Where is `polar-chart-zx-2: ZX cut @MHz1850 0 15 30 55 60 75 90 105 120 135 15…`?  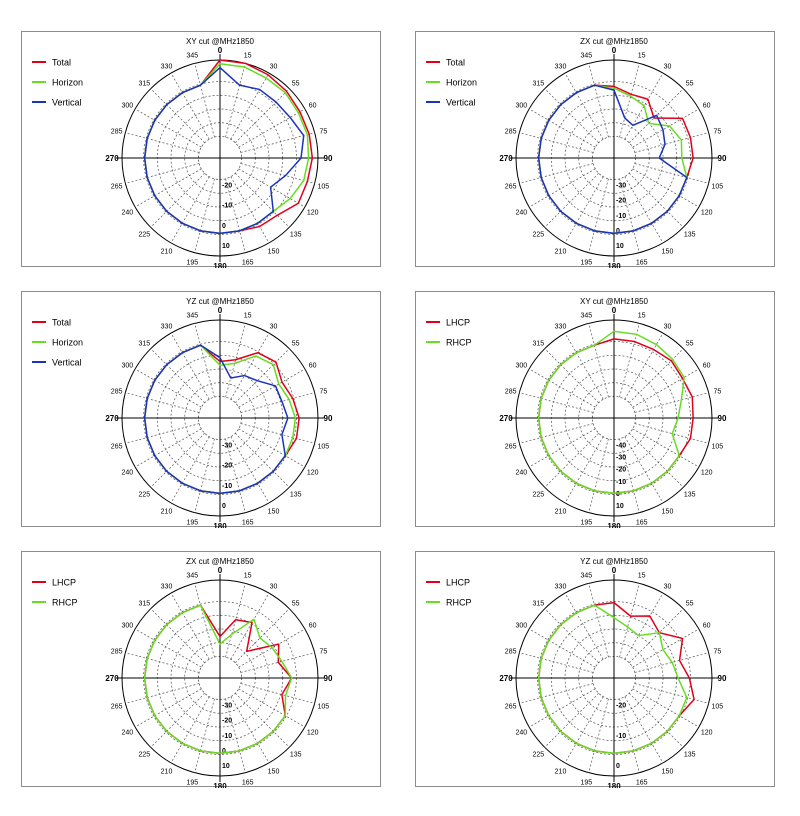
polar-chart-zx-2: ZX cut @MHz1850 0 15 30 55 60 75 90 105 120 135 15… is located at coordinates (182, 672).